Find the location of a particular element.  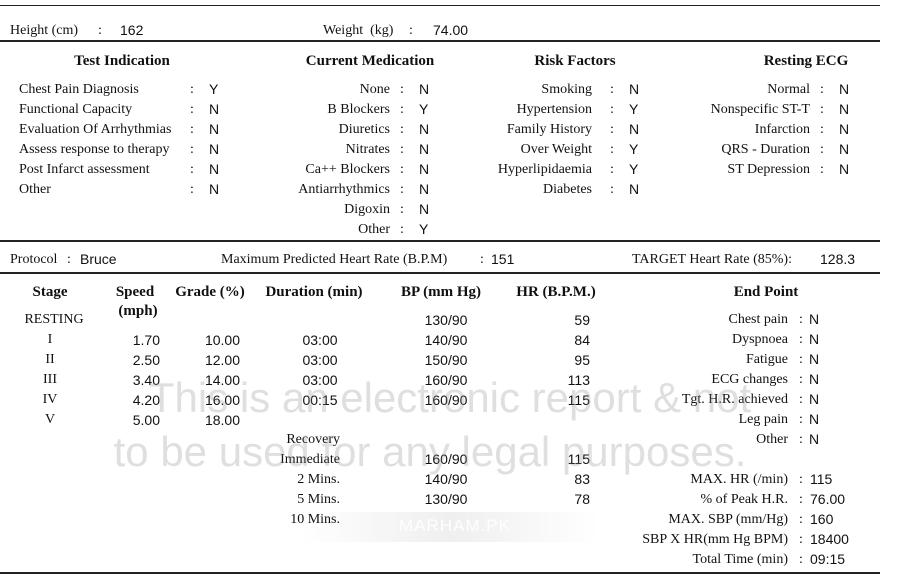

section-title: Risk Factors is located at coordinates (575, 61).